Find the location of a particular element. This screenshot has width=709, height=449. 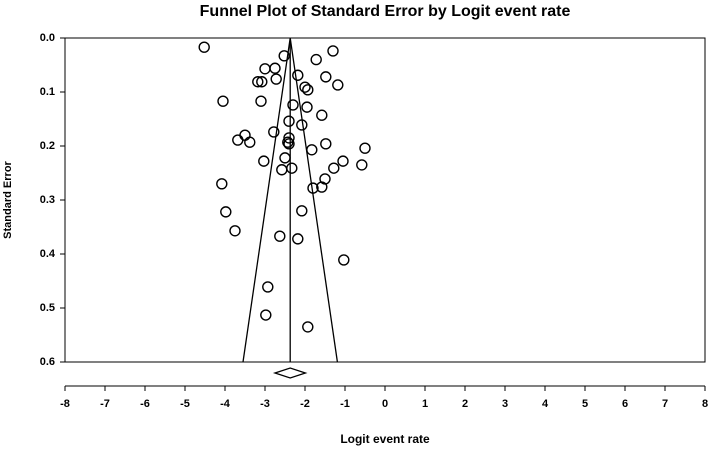

x-tick-label: -5 is located at coordinates (185, 404).